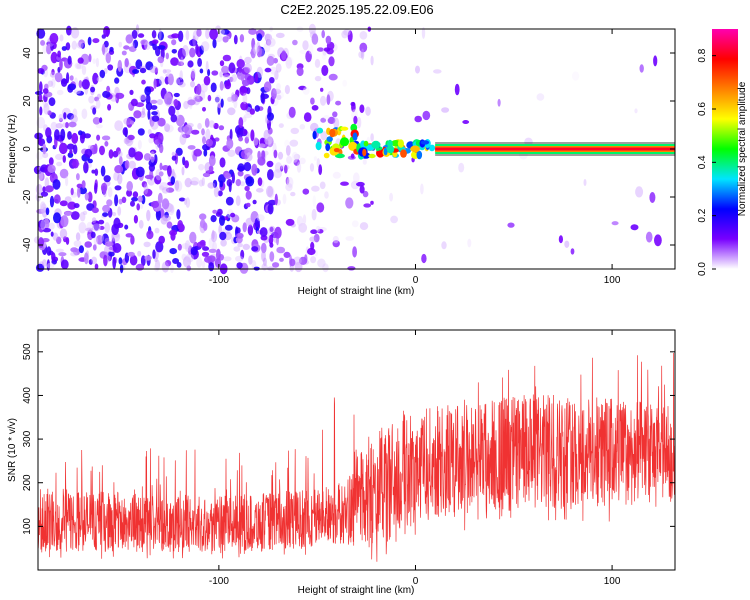 This screenshot has width=750, height=600. Describe the element at coordinates (356, 291) in the screenshot. I see `spectrogram-xlabel: Height of straight line (km)` at that location.